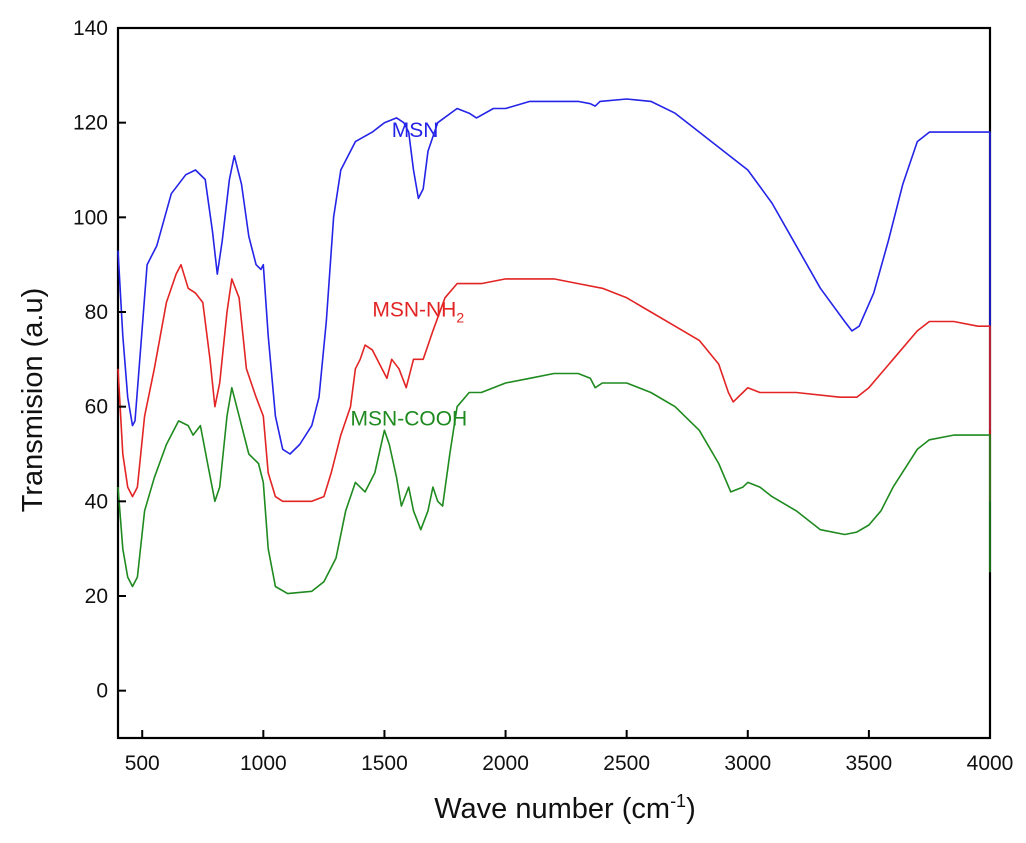 The width and height of the screenshot is (1026, 843). I want to click on x-tick-label: 3000, so click(747, 763).